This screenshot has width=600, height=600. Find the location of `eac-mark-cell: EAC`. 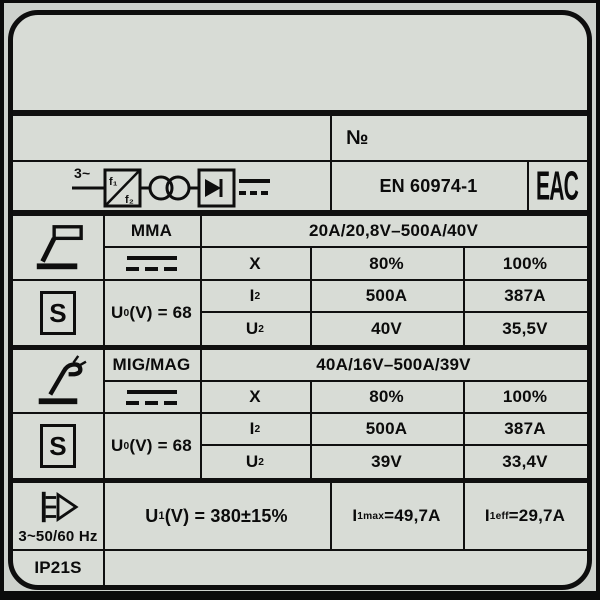

eac-mark-cell: EAC is located at coordinates (557, 186).